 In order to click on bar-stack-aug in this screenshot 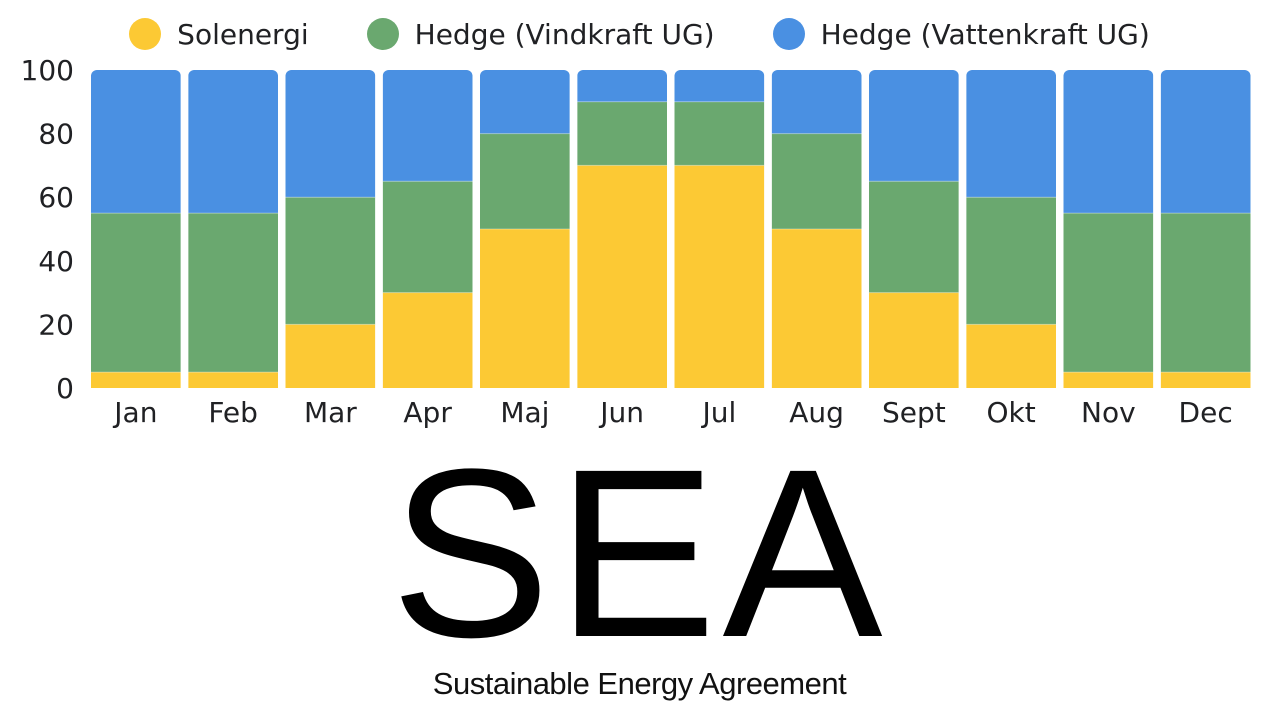, I will do `click(816, 229)`.